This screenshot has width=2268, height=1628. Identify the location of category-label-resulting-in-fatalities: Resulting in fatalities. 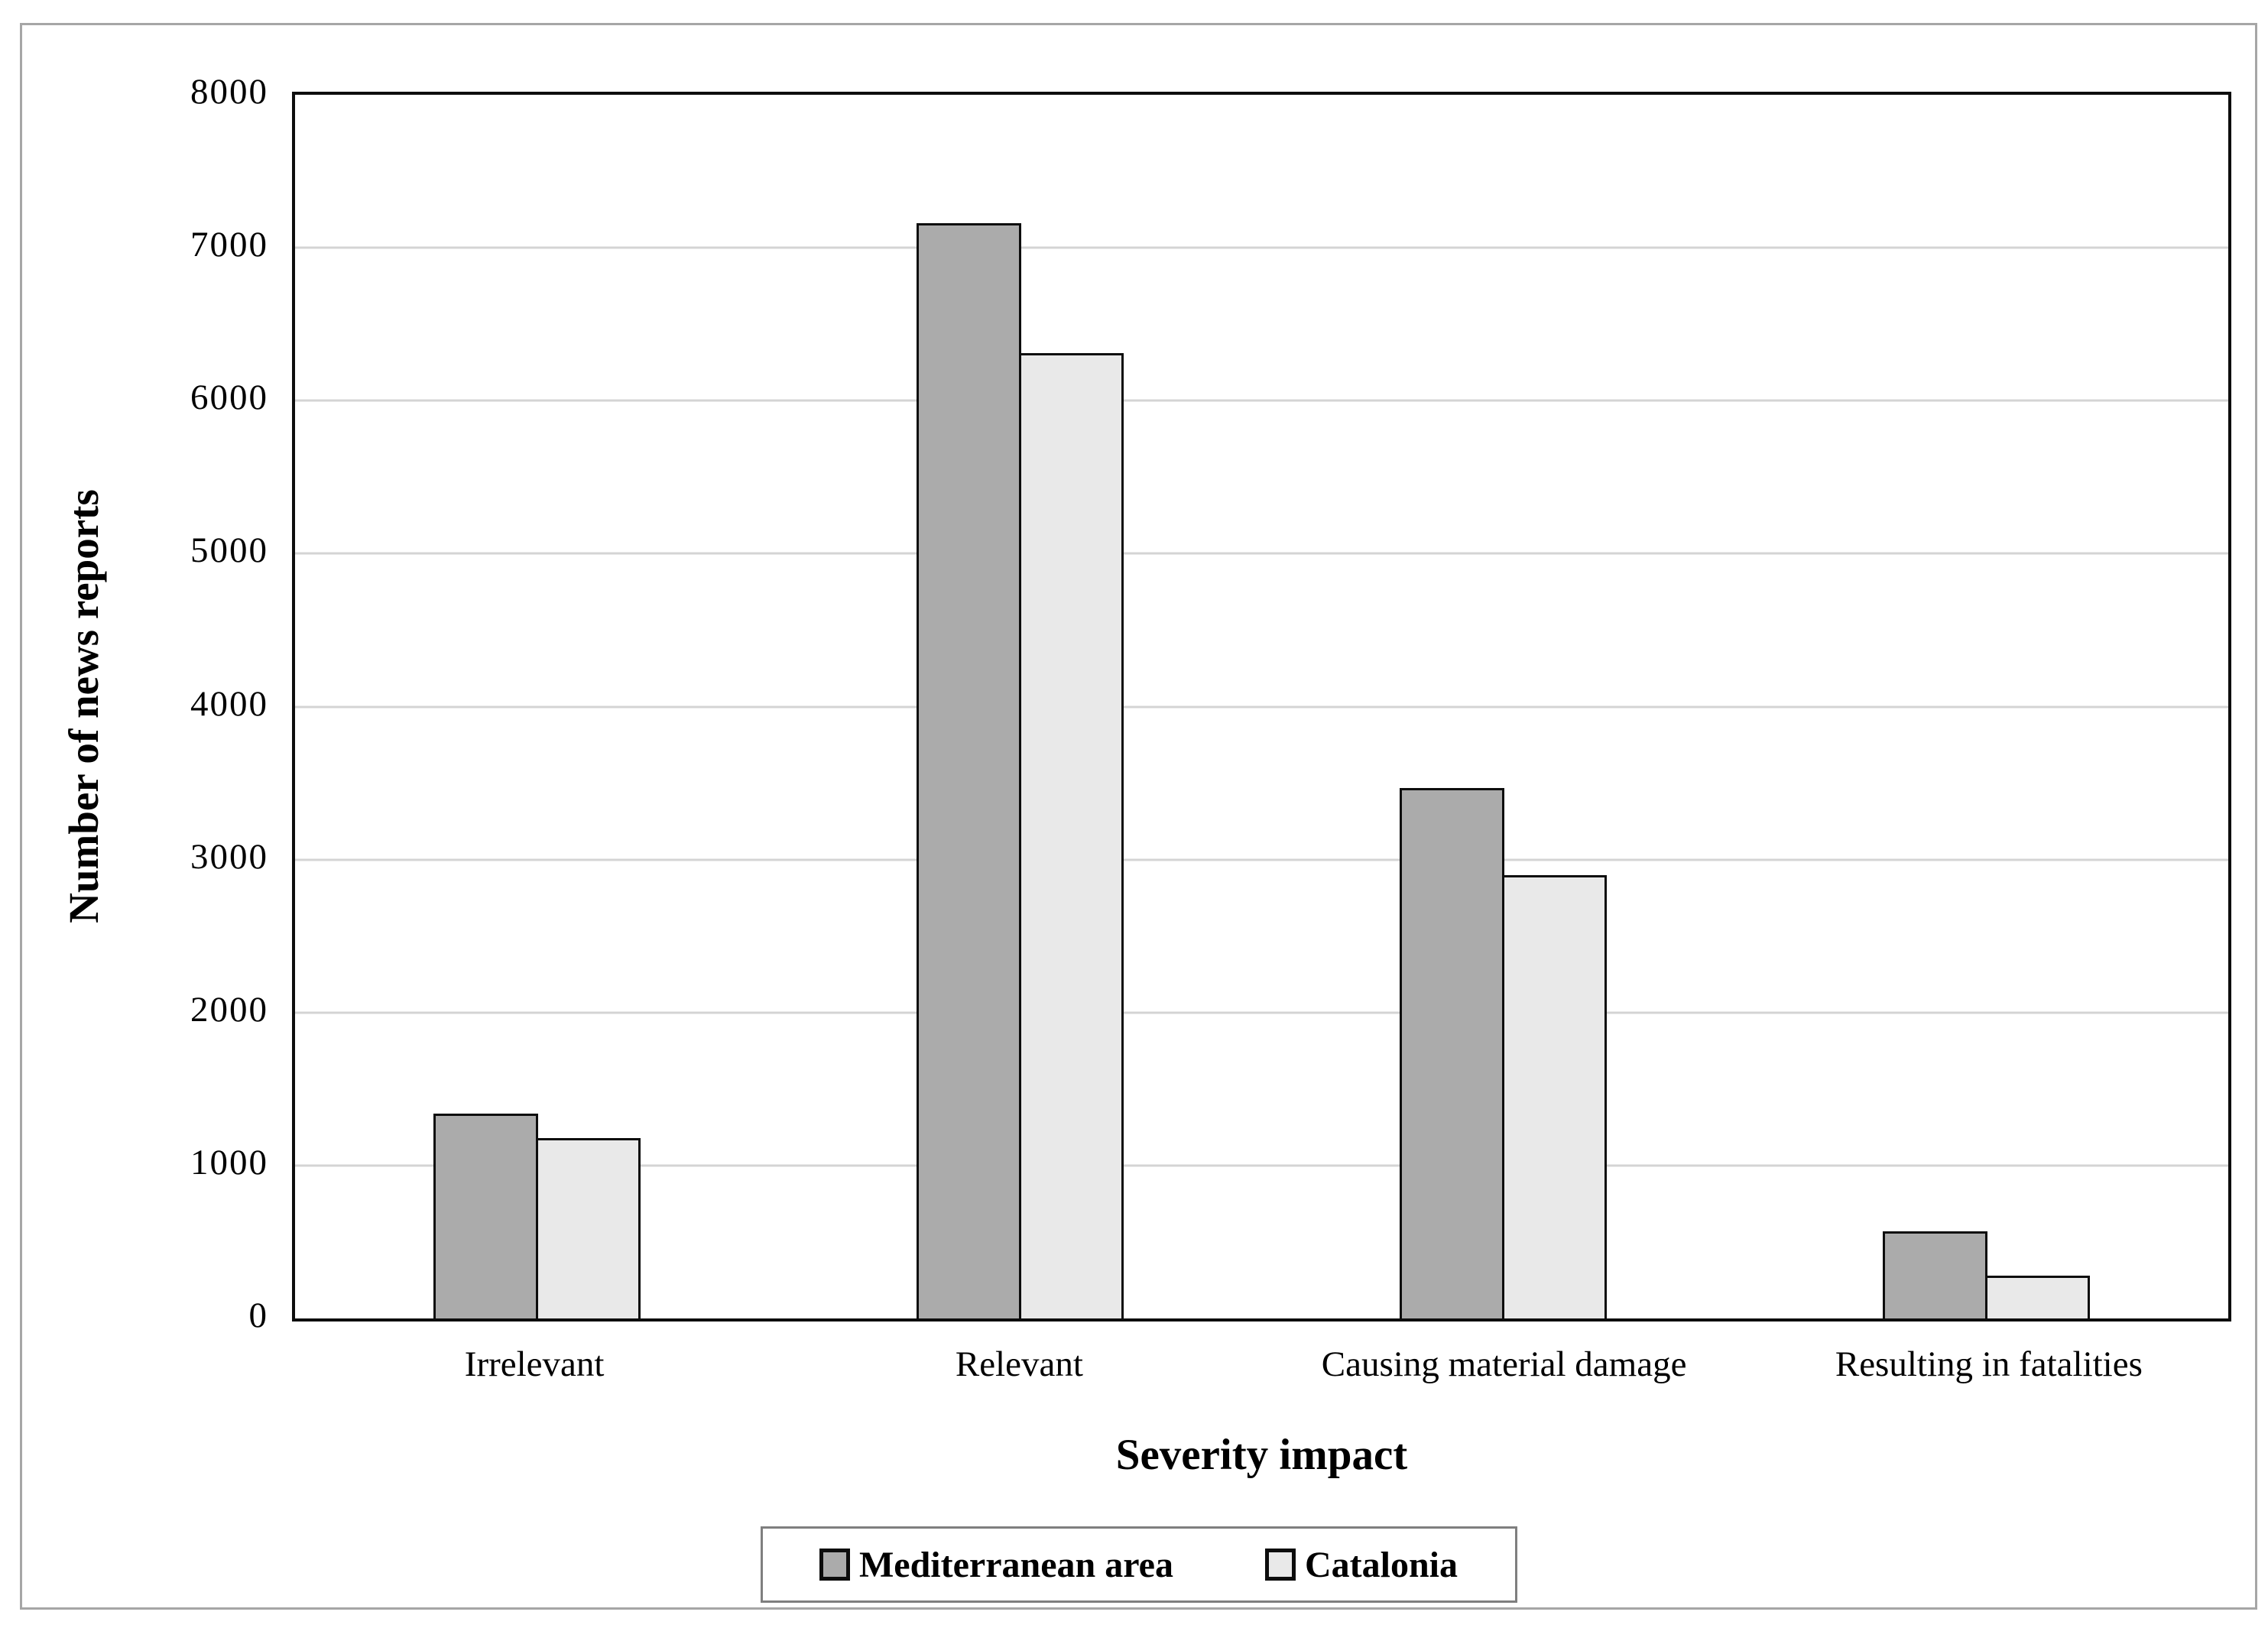
(1989, 1364).